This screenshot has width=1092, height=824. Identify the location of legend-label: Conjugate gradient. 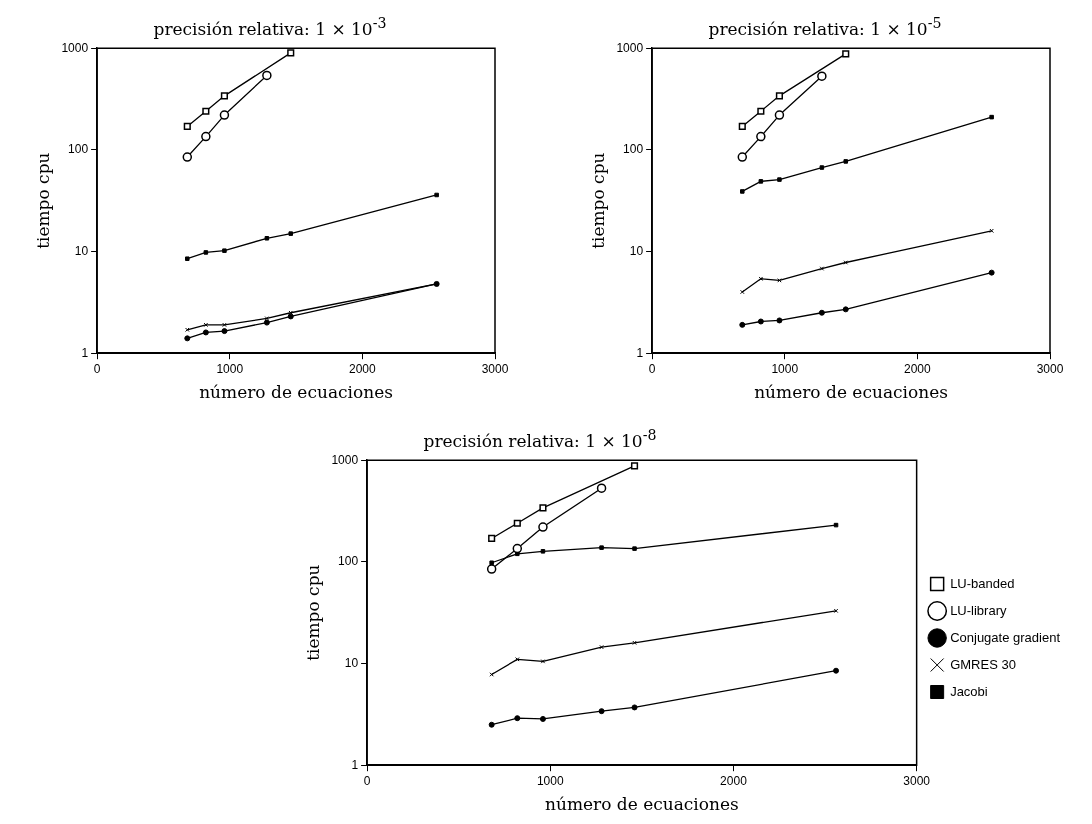
(1005, 637).